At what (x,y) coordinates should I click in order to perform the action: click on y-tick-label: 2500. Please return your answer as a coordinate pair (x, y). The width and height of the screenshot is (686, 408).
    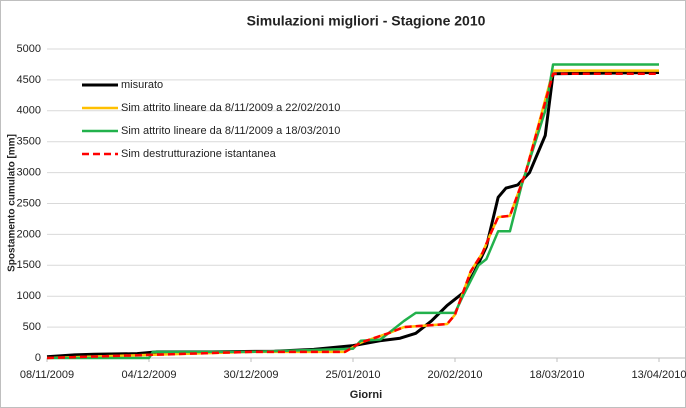
    Looking at the image, I should click on (29, 203).